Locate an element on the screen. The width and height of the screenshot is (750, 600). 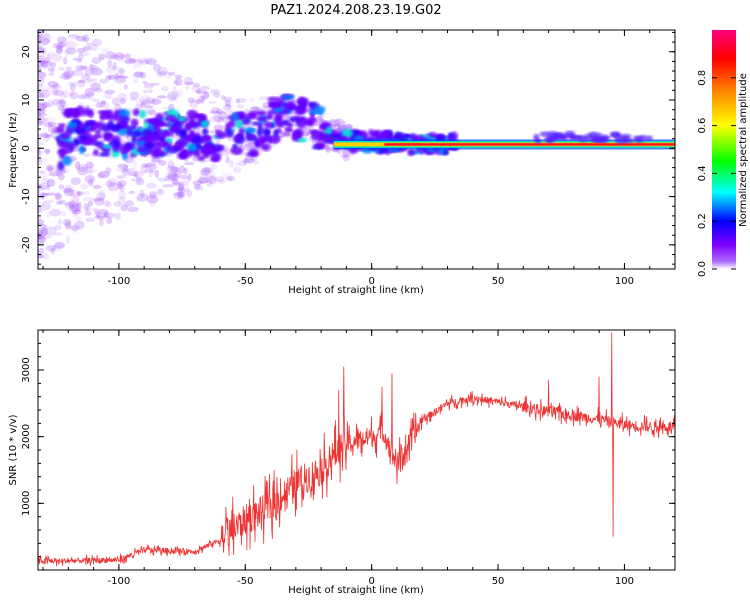
snr-x-label: Height of straight line (km) is located at coordinates (356, 590).